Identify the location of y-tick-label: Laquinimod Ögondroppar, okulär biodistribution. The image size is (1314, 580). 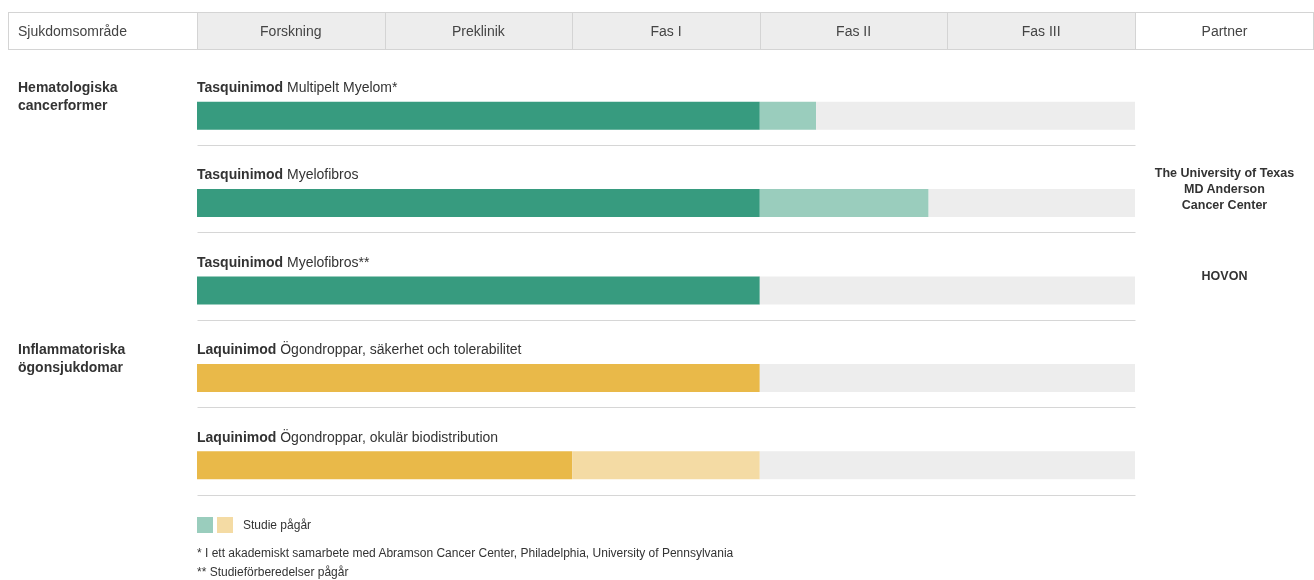
(348, 436).